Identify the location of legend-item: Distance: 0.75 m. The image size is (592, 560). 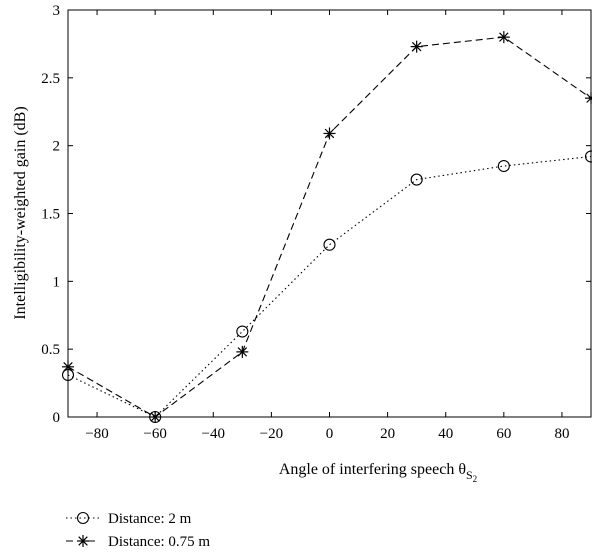
(138, 542).